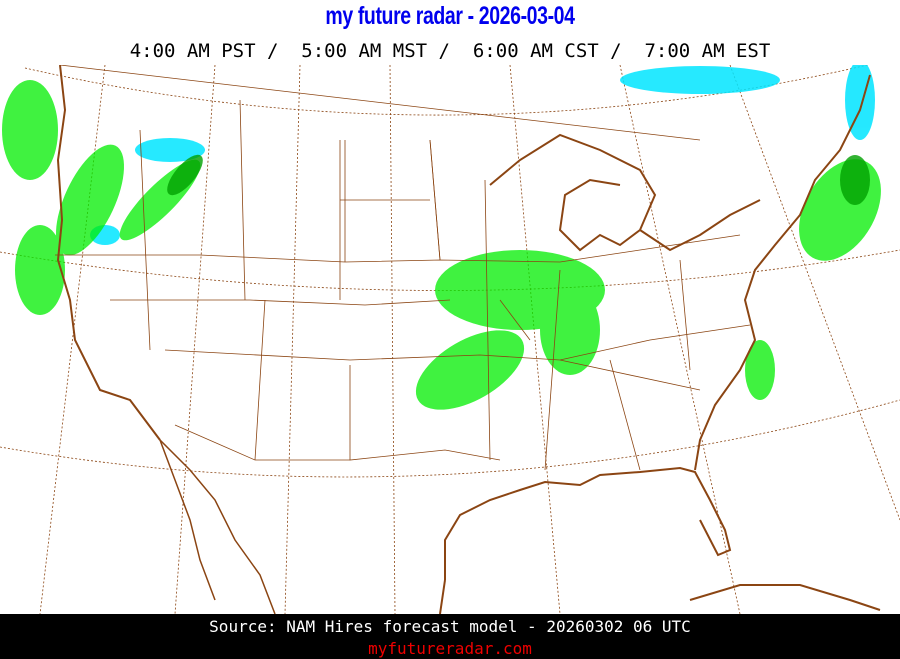  I want to click on great-lakes, so click(625, 192).